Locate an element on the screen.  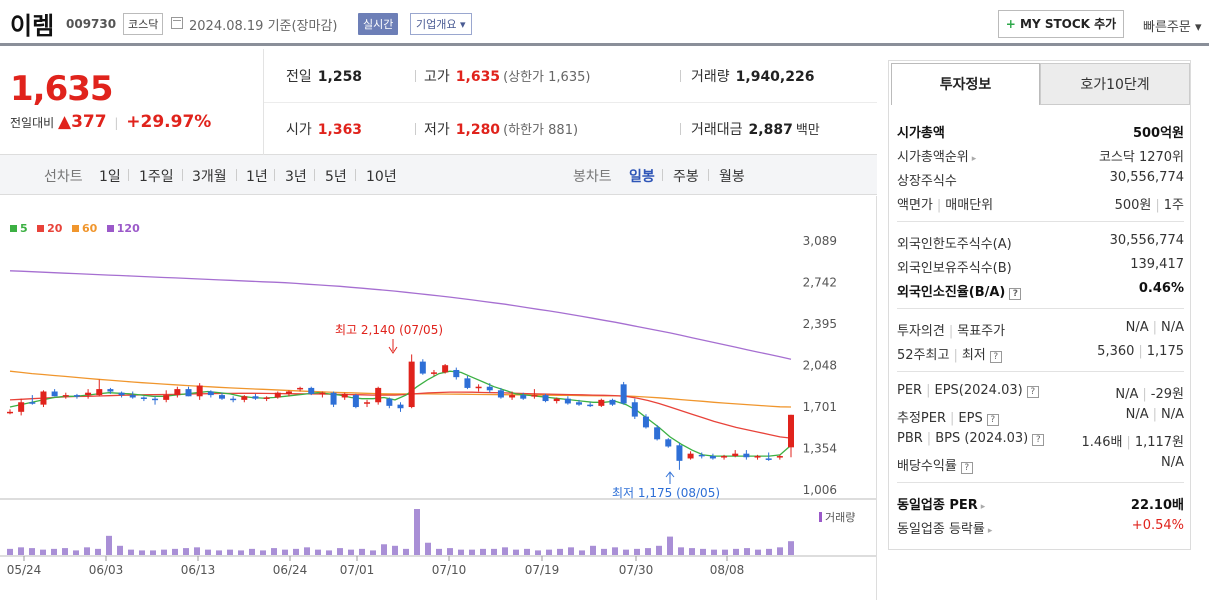
info-row: 외국인한도주식수(A) 30,556,774 is located at coordinates (1040, 242).